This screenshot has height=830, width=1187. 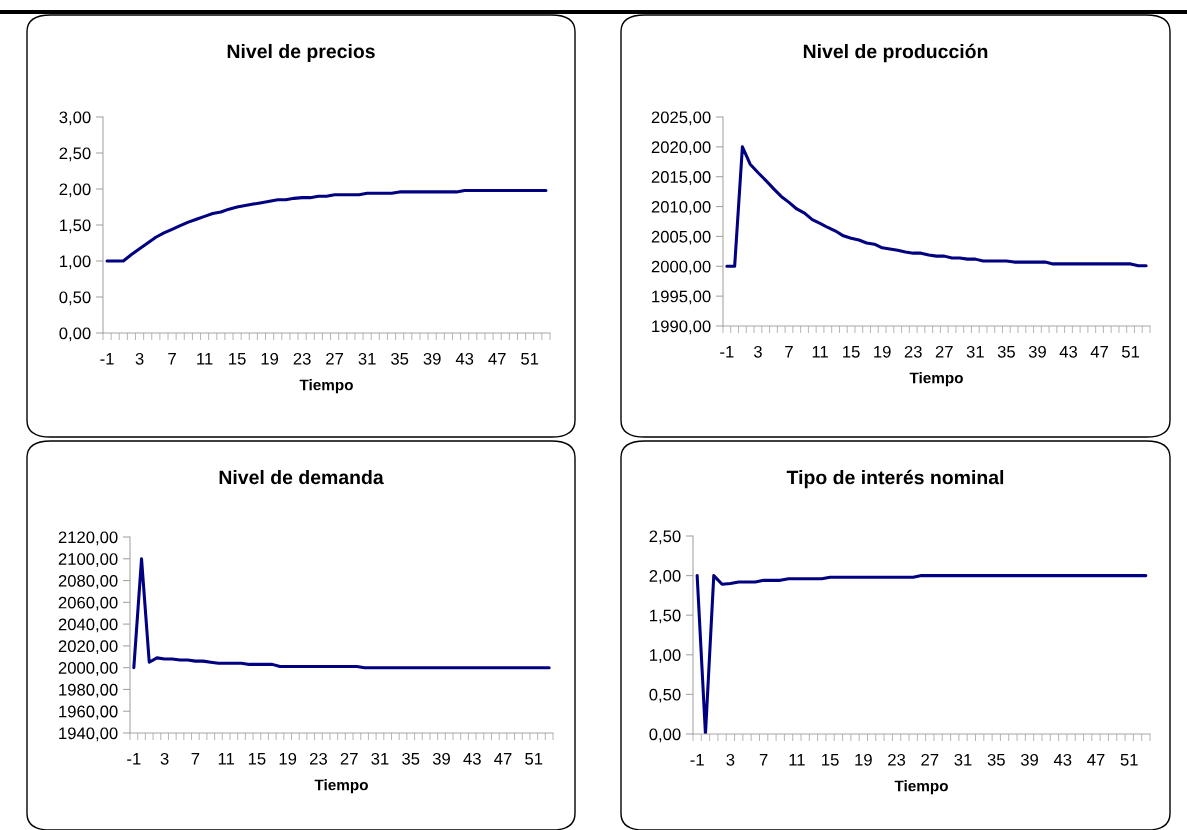 What do you see at coordinates (88, 581) in the screenshot?
I see `y-tick-label: 2080,00` at bounding box center [88, 581].